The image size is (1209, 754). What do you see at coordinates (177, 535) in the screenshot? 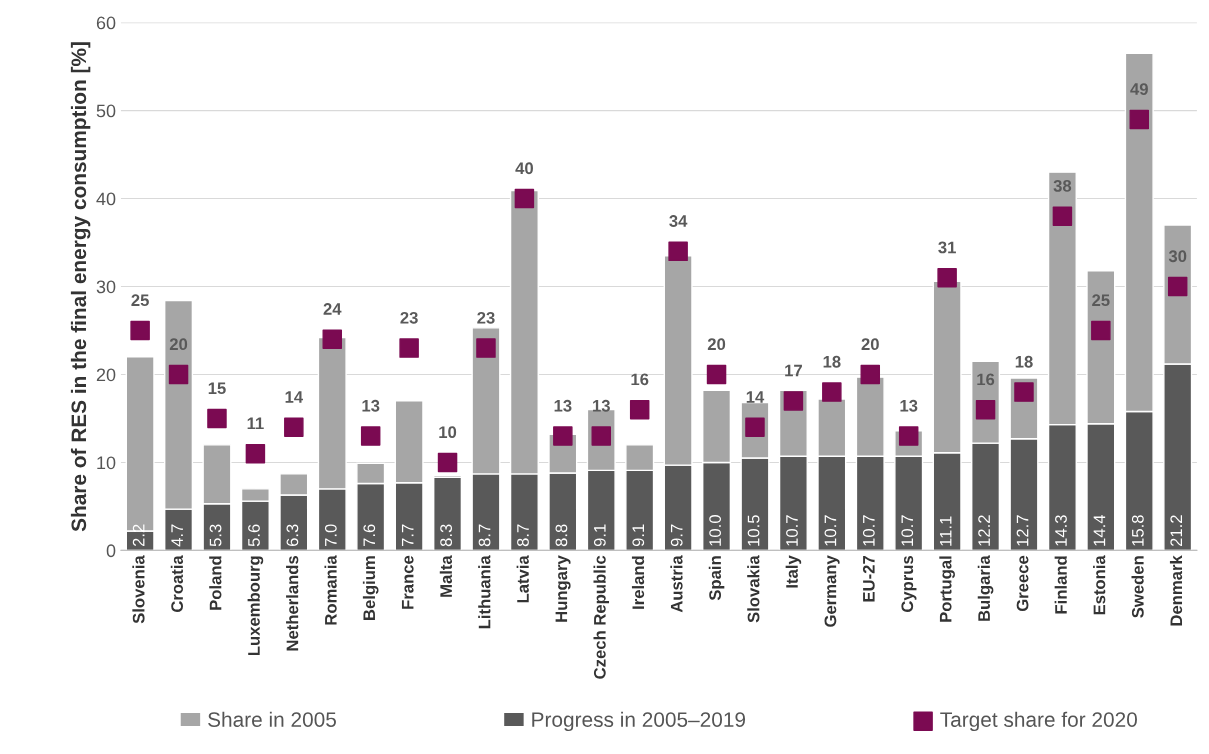
I see `data-label: 4.7` at bounding box center [177, 535].